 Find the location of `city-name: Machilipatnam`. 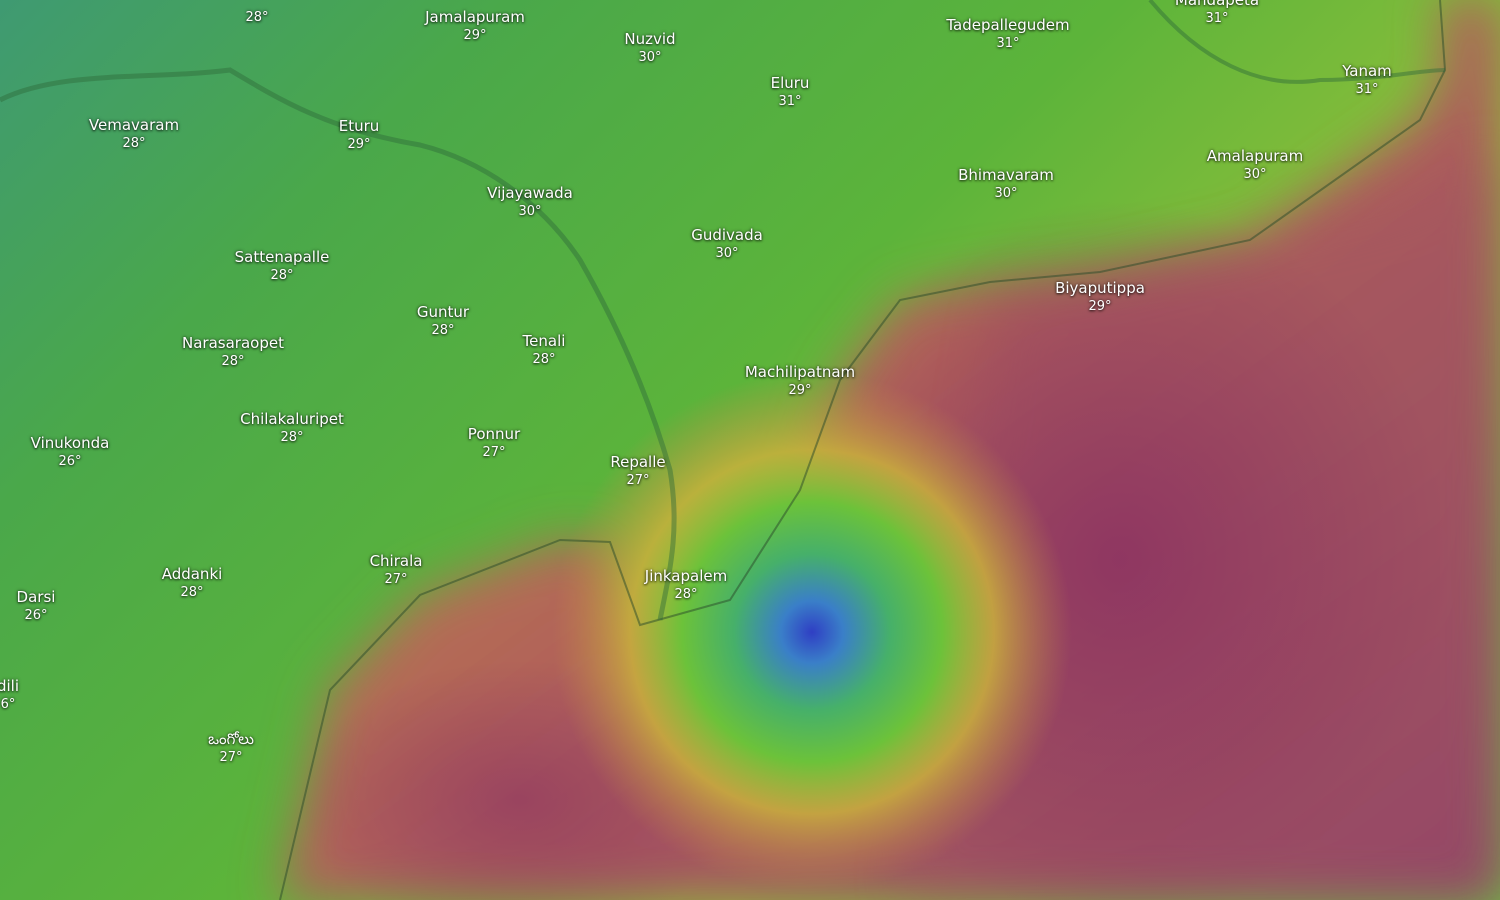

city-name: Machilipatnam is located at coordinates (800, 372).